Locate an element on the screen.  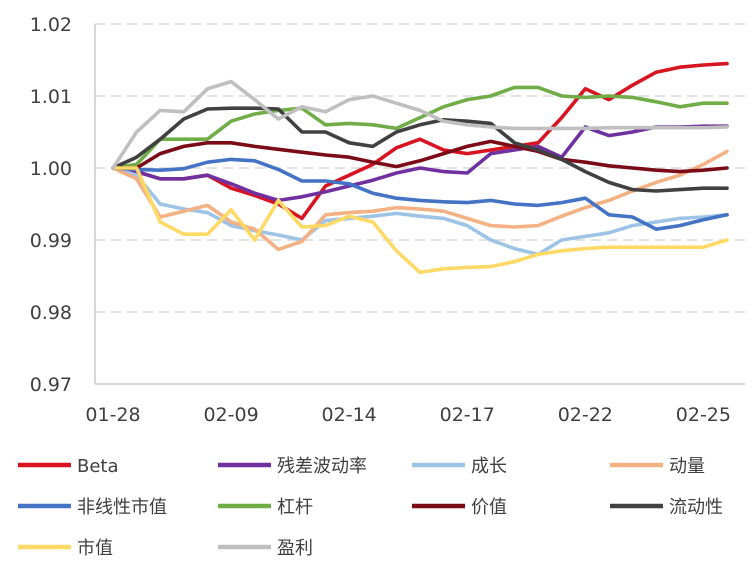
x-tick-label: 01-28 is located at coordinates (112, 415).